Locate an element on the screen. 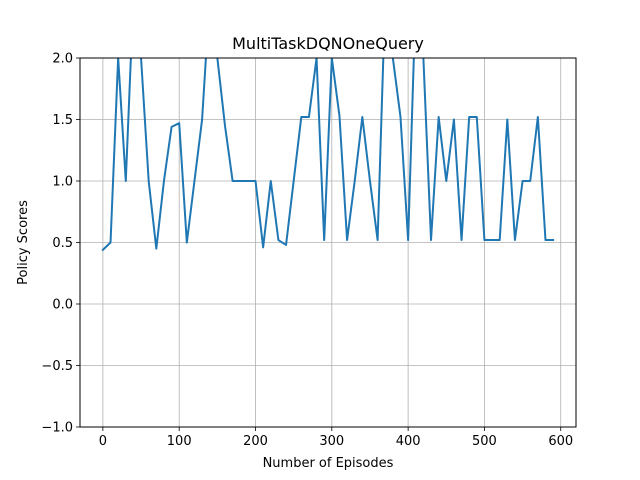  x-axis-ticks: 0 100 200 300 400 500 600 is located at coordinates (336, 438).